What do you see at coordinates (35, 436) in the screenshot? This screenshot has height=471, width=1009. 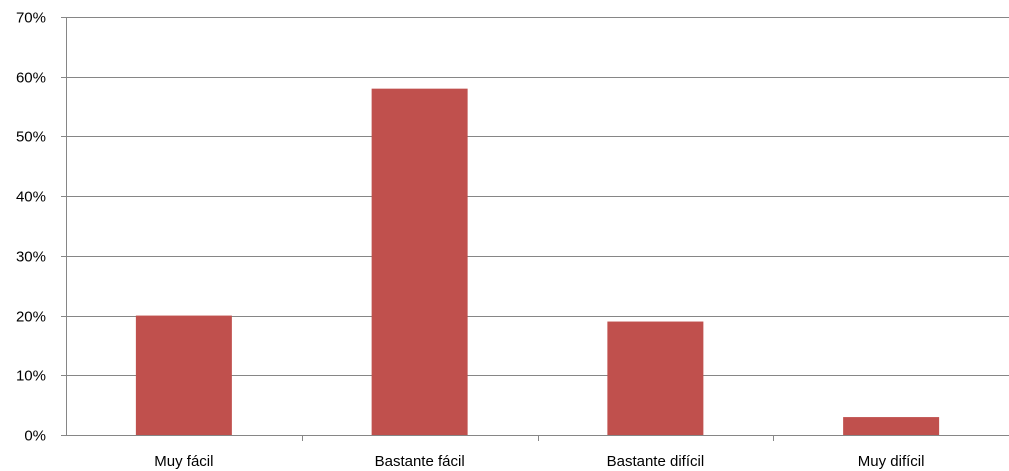 I see `y-tick-label: 0%` at bounding box center [35, 436].